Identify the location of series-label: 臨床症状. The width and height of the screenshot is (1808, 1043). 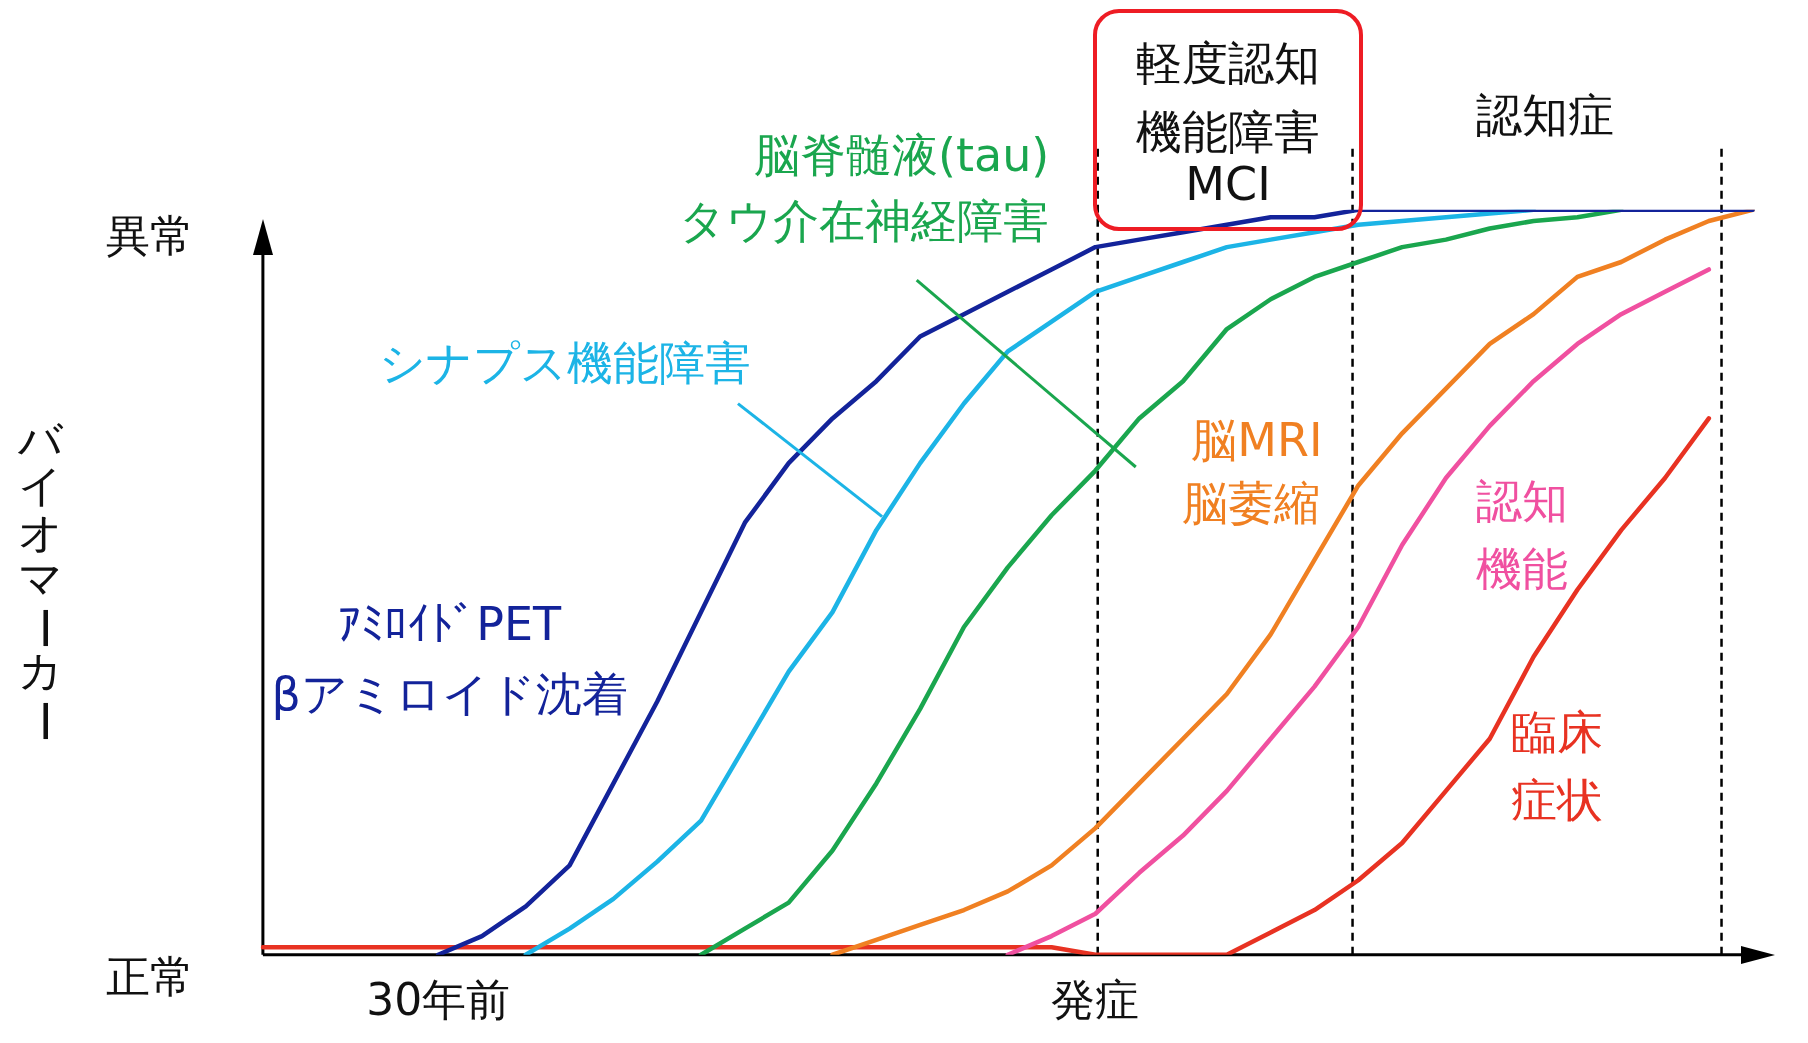
(1556, 765).